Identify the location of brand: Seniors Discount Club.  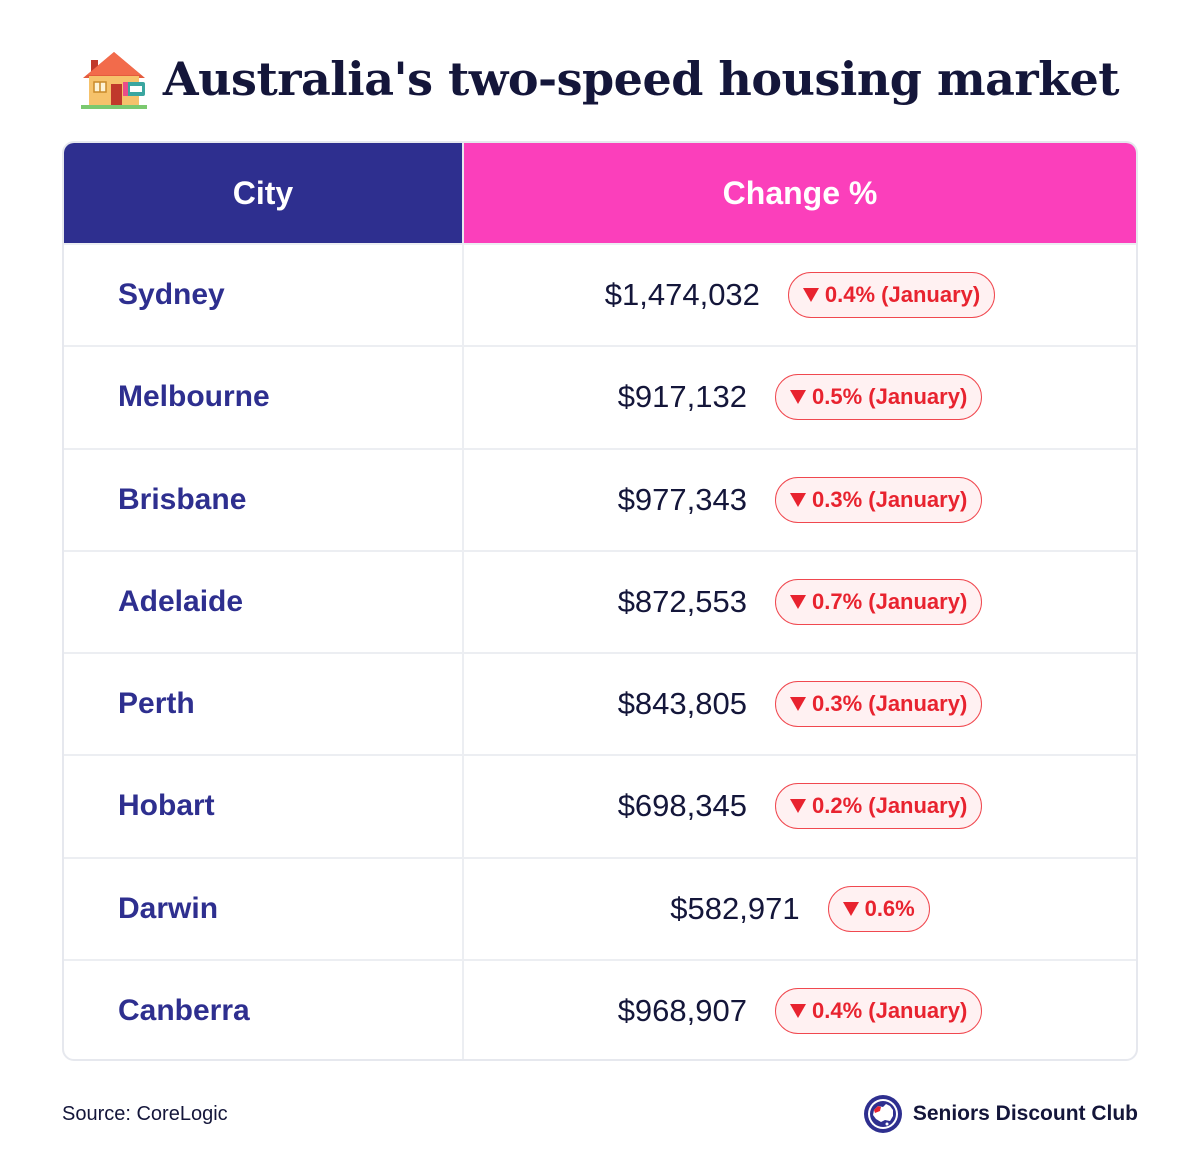
(1000, 1114).